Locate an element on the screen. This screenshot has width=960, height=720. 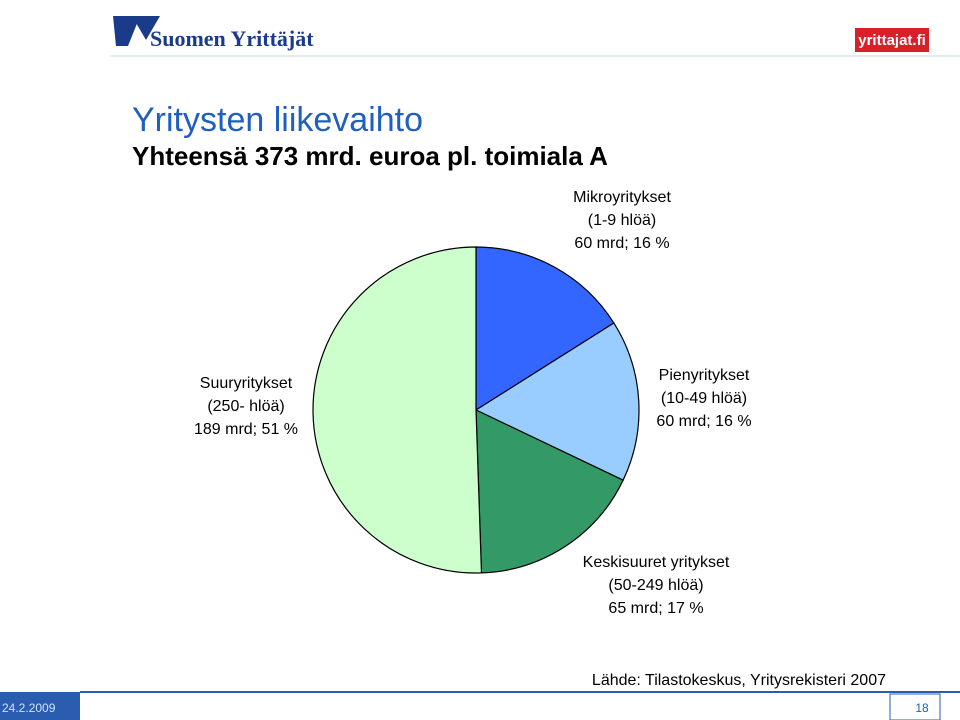
slice-label: Suuryritykset is located at coordinates (246, 383).